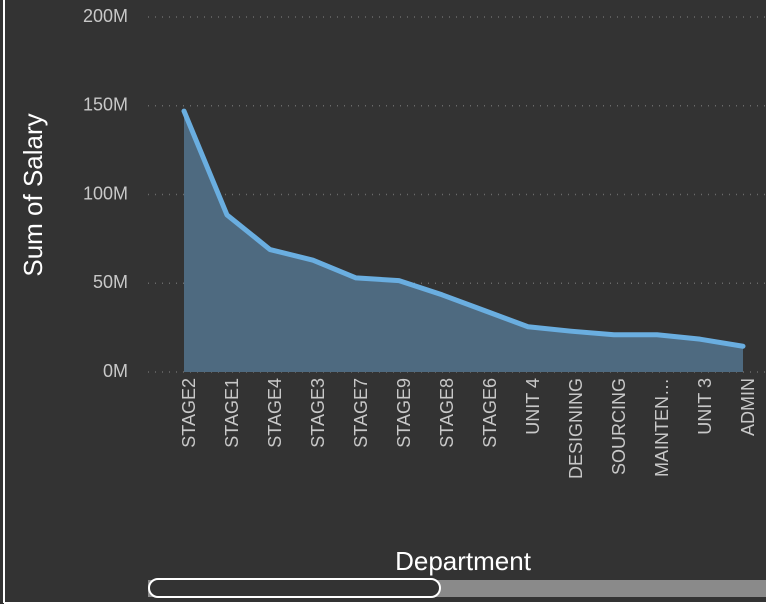  I want to click on y-tick-label: 100M, so click(105, 193).